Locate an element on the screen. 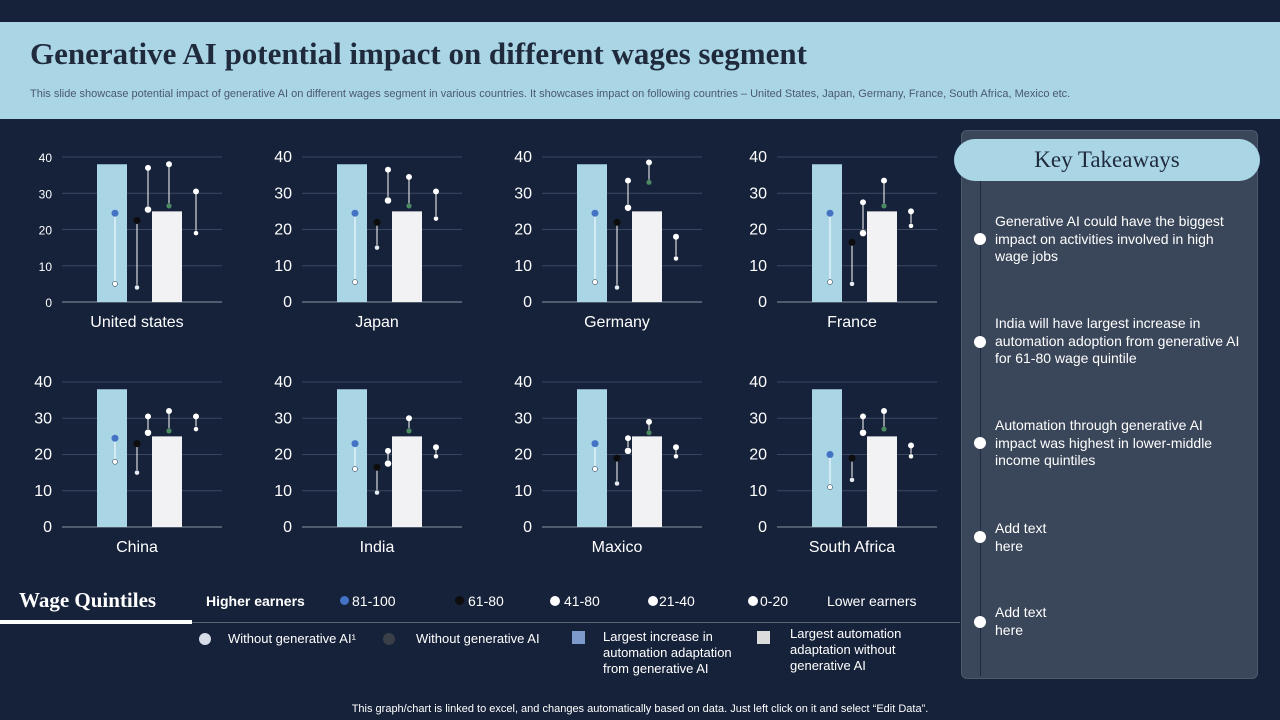  chart-france: 0 10 20 30 40 France is located at coordinates (835, 240).